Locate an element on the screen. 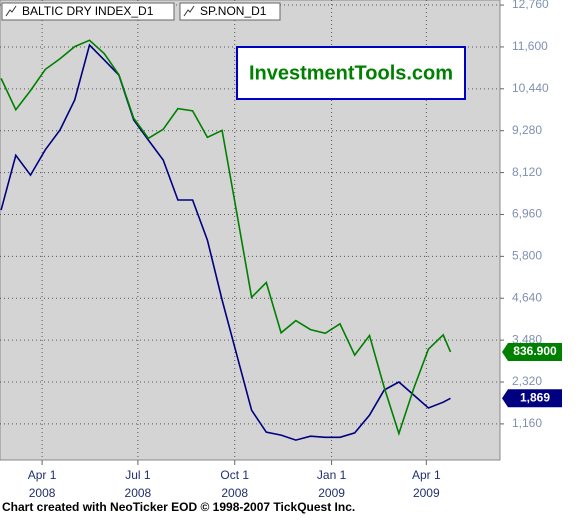 The image size is (582, 521). y-tick-label: 10,440 is located at coordinates (530, 88).